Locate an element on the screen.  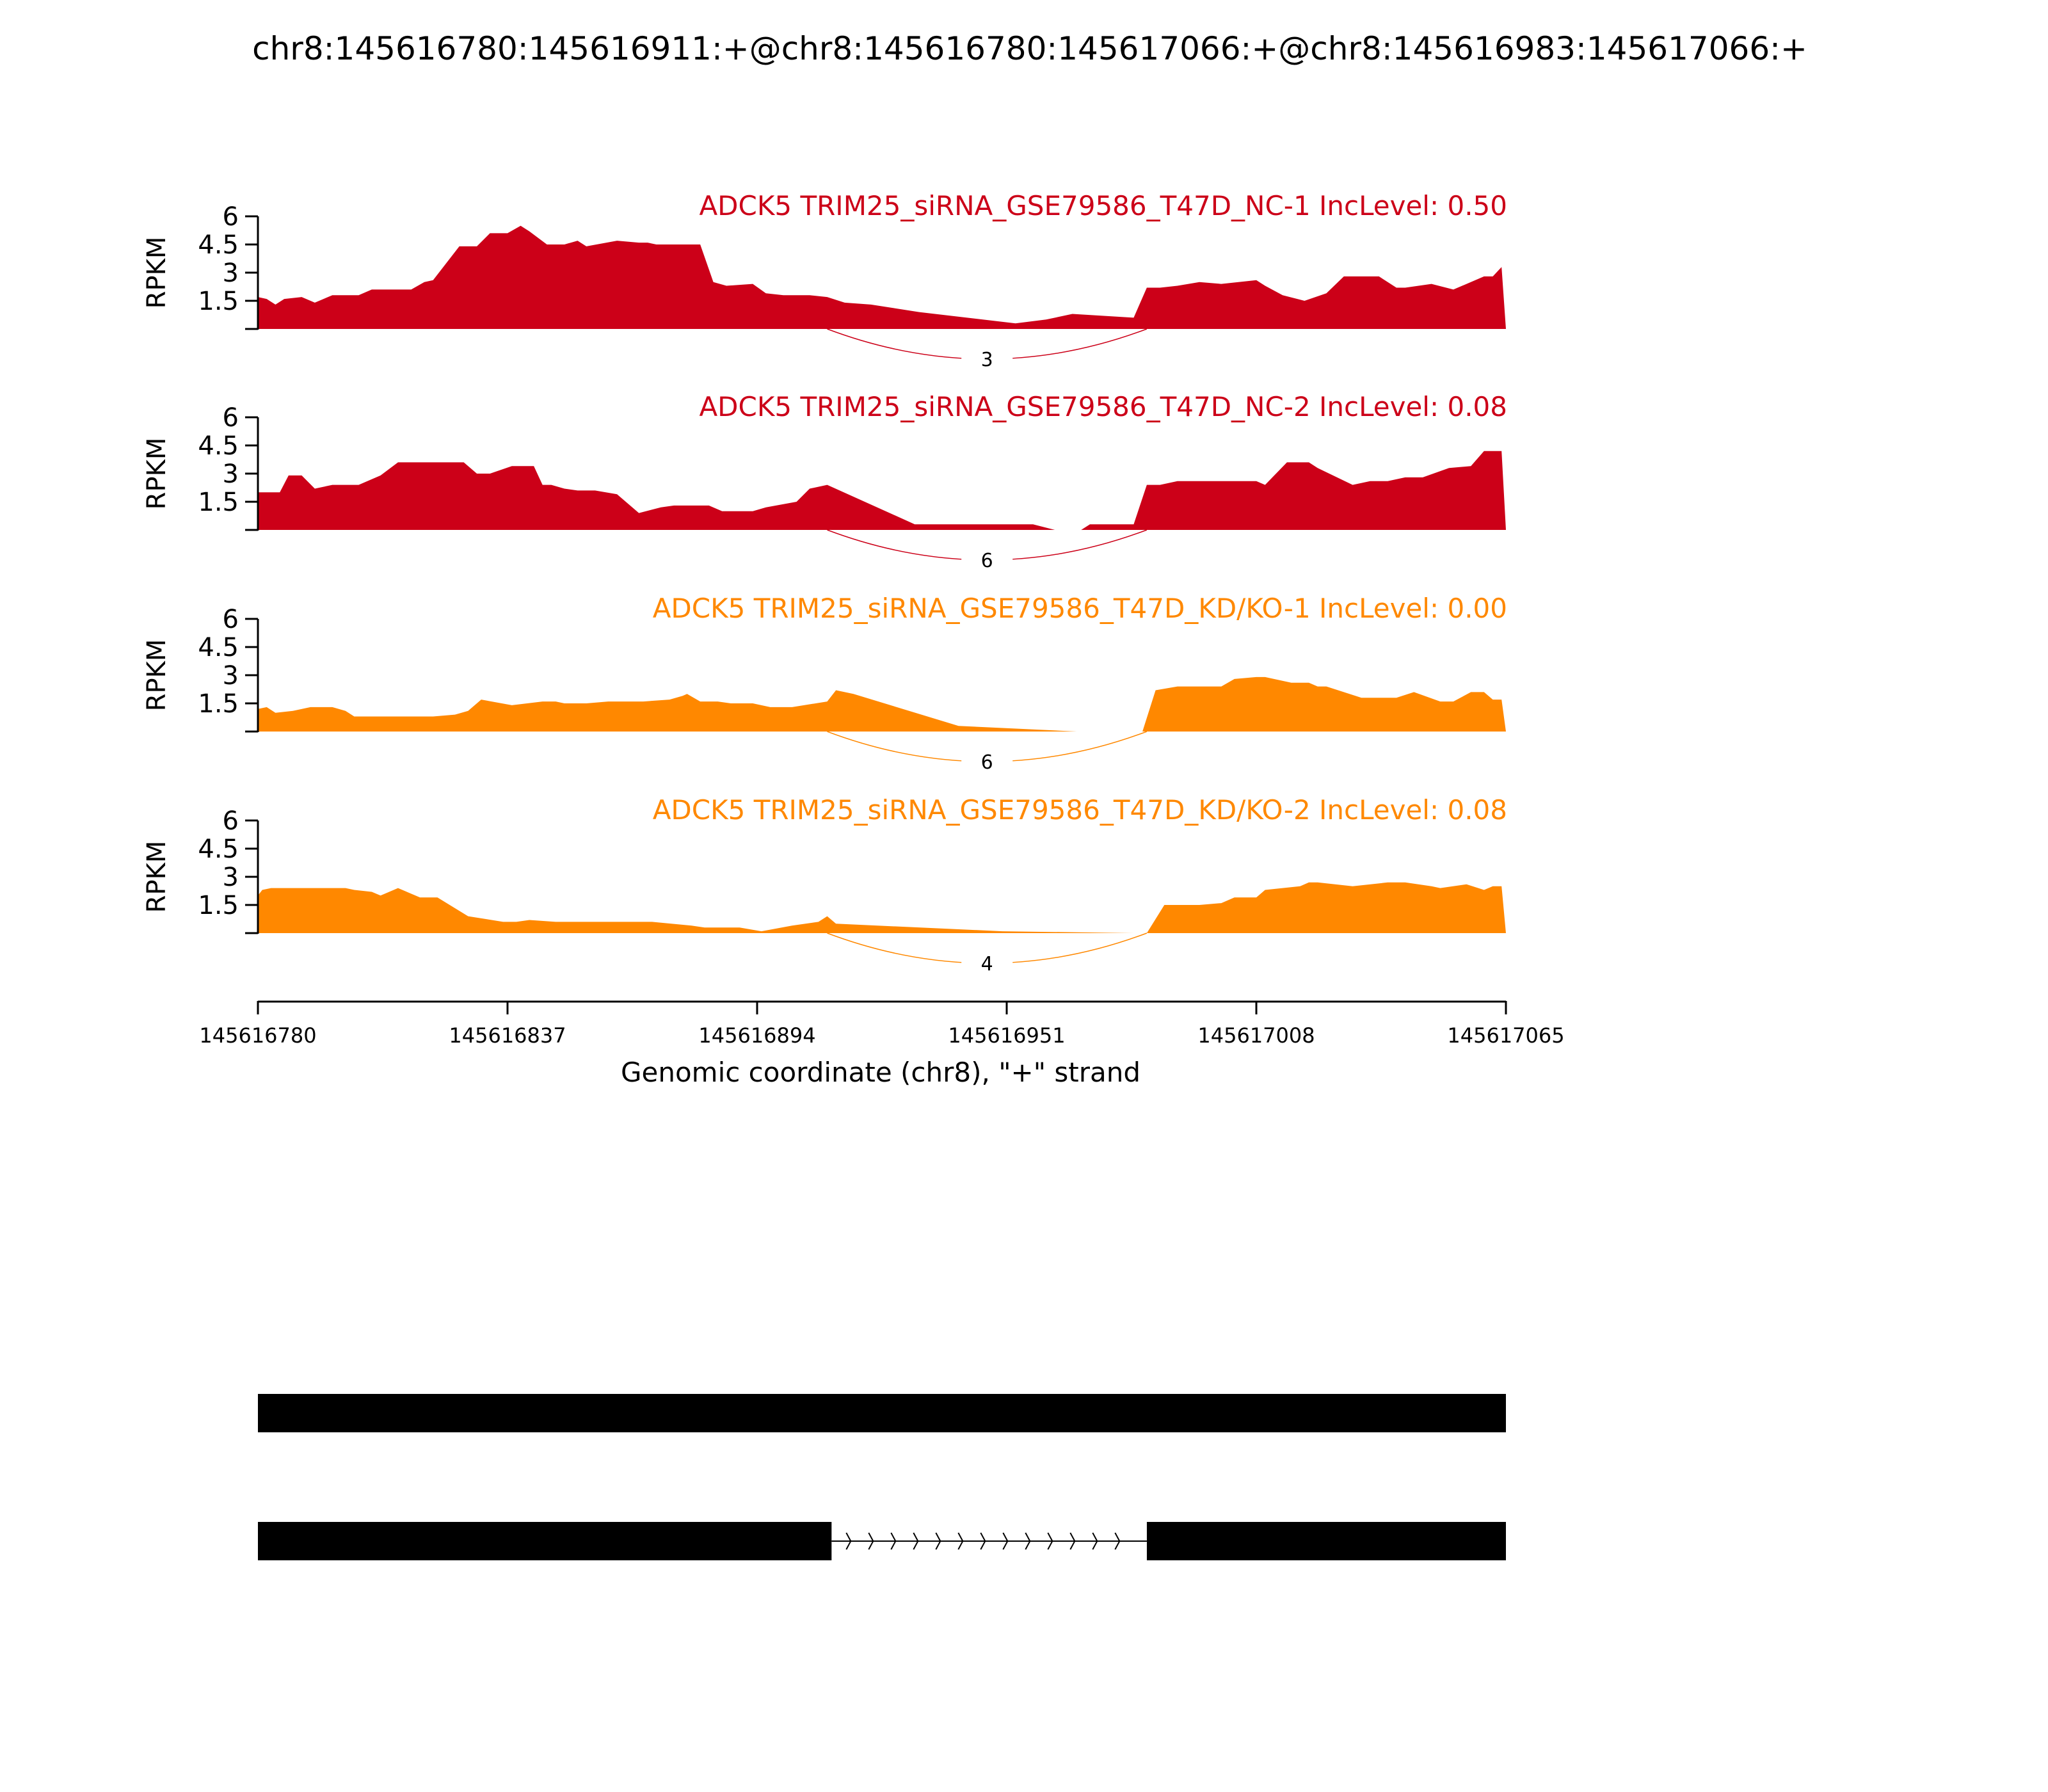
junction-count: 3 is located at coordinates (987, 360).